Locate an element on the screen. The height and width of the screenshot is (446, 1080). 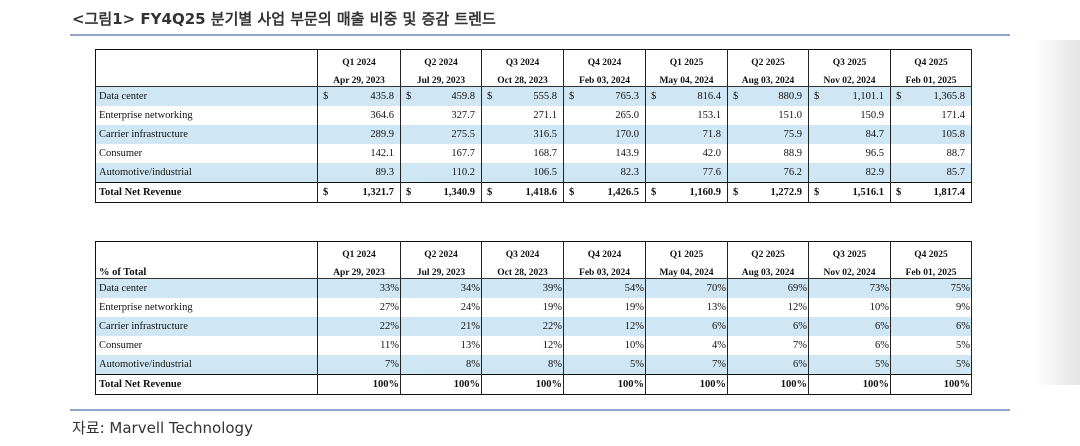
value-text: 75% is located at coordinates (960, 288).